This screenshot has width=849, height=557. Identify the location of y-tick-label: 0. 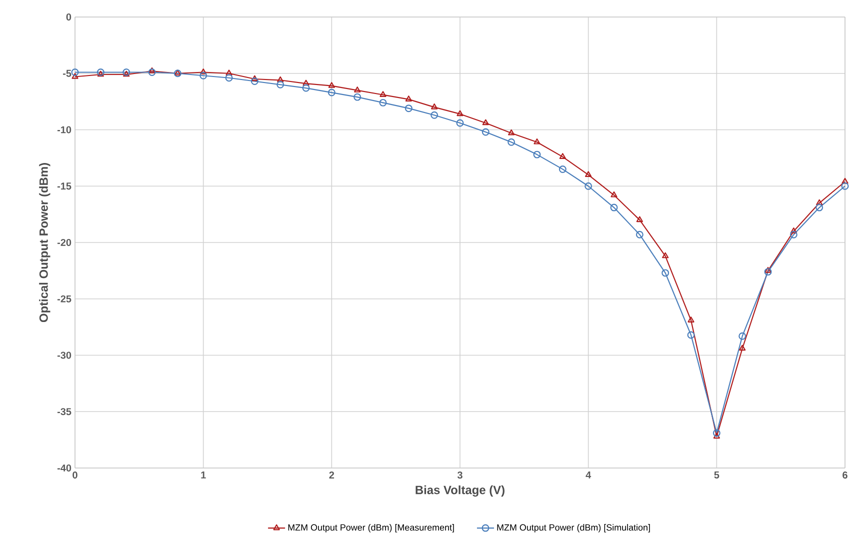
(69, 17).